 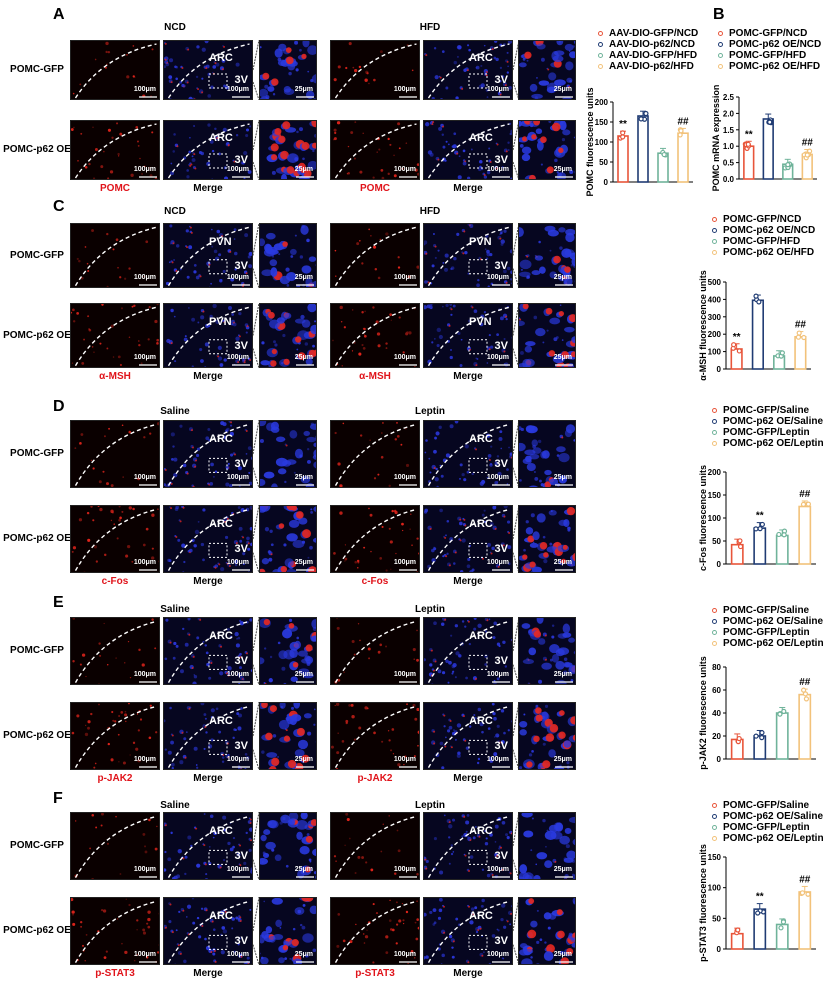 What do you see at coordinates (715, 317) in the screenshot?
I see `y-tick-label: 300` at bounding box center [715, 317].